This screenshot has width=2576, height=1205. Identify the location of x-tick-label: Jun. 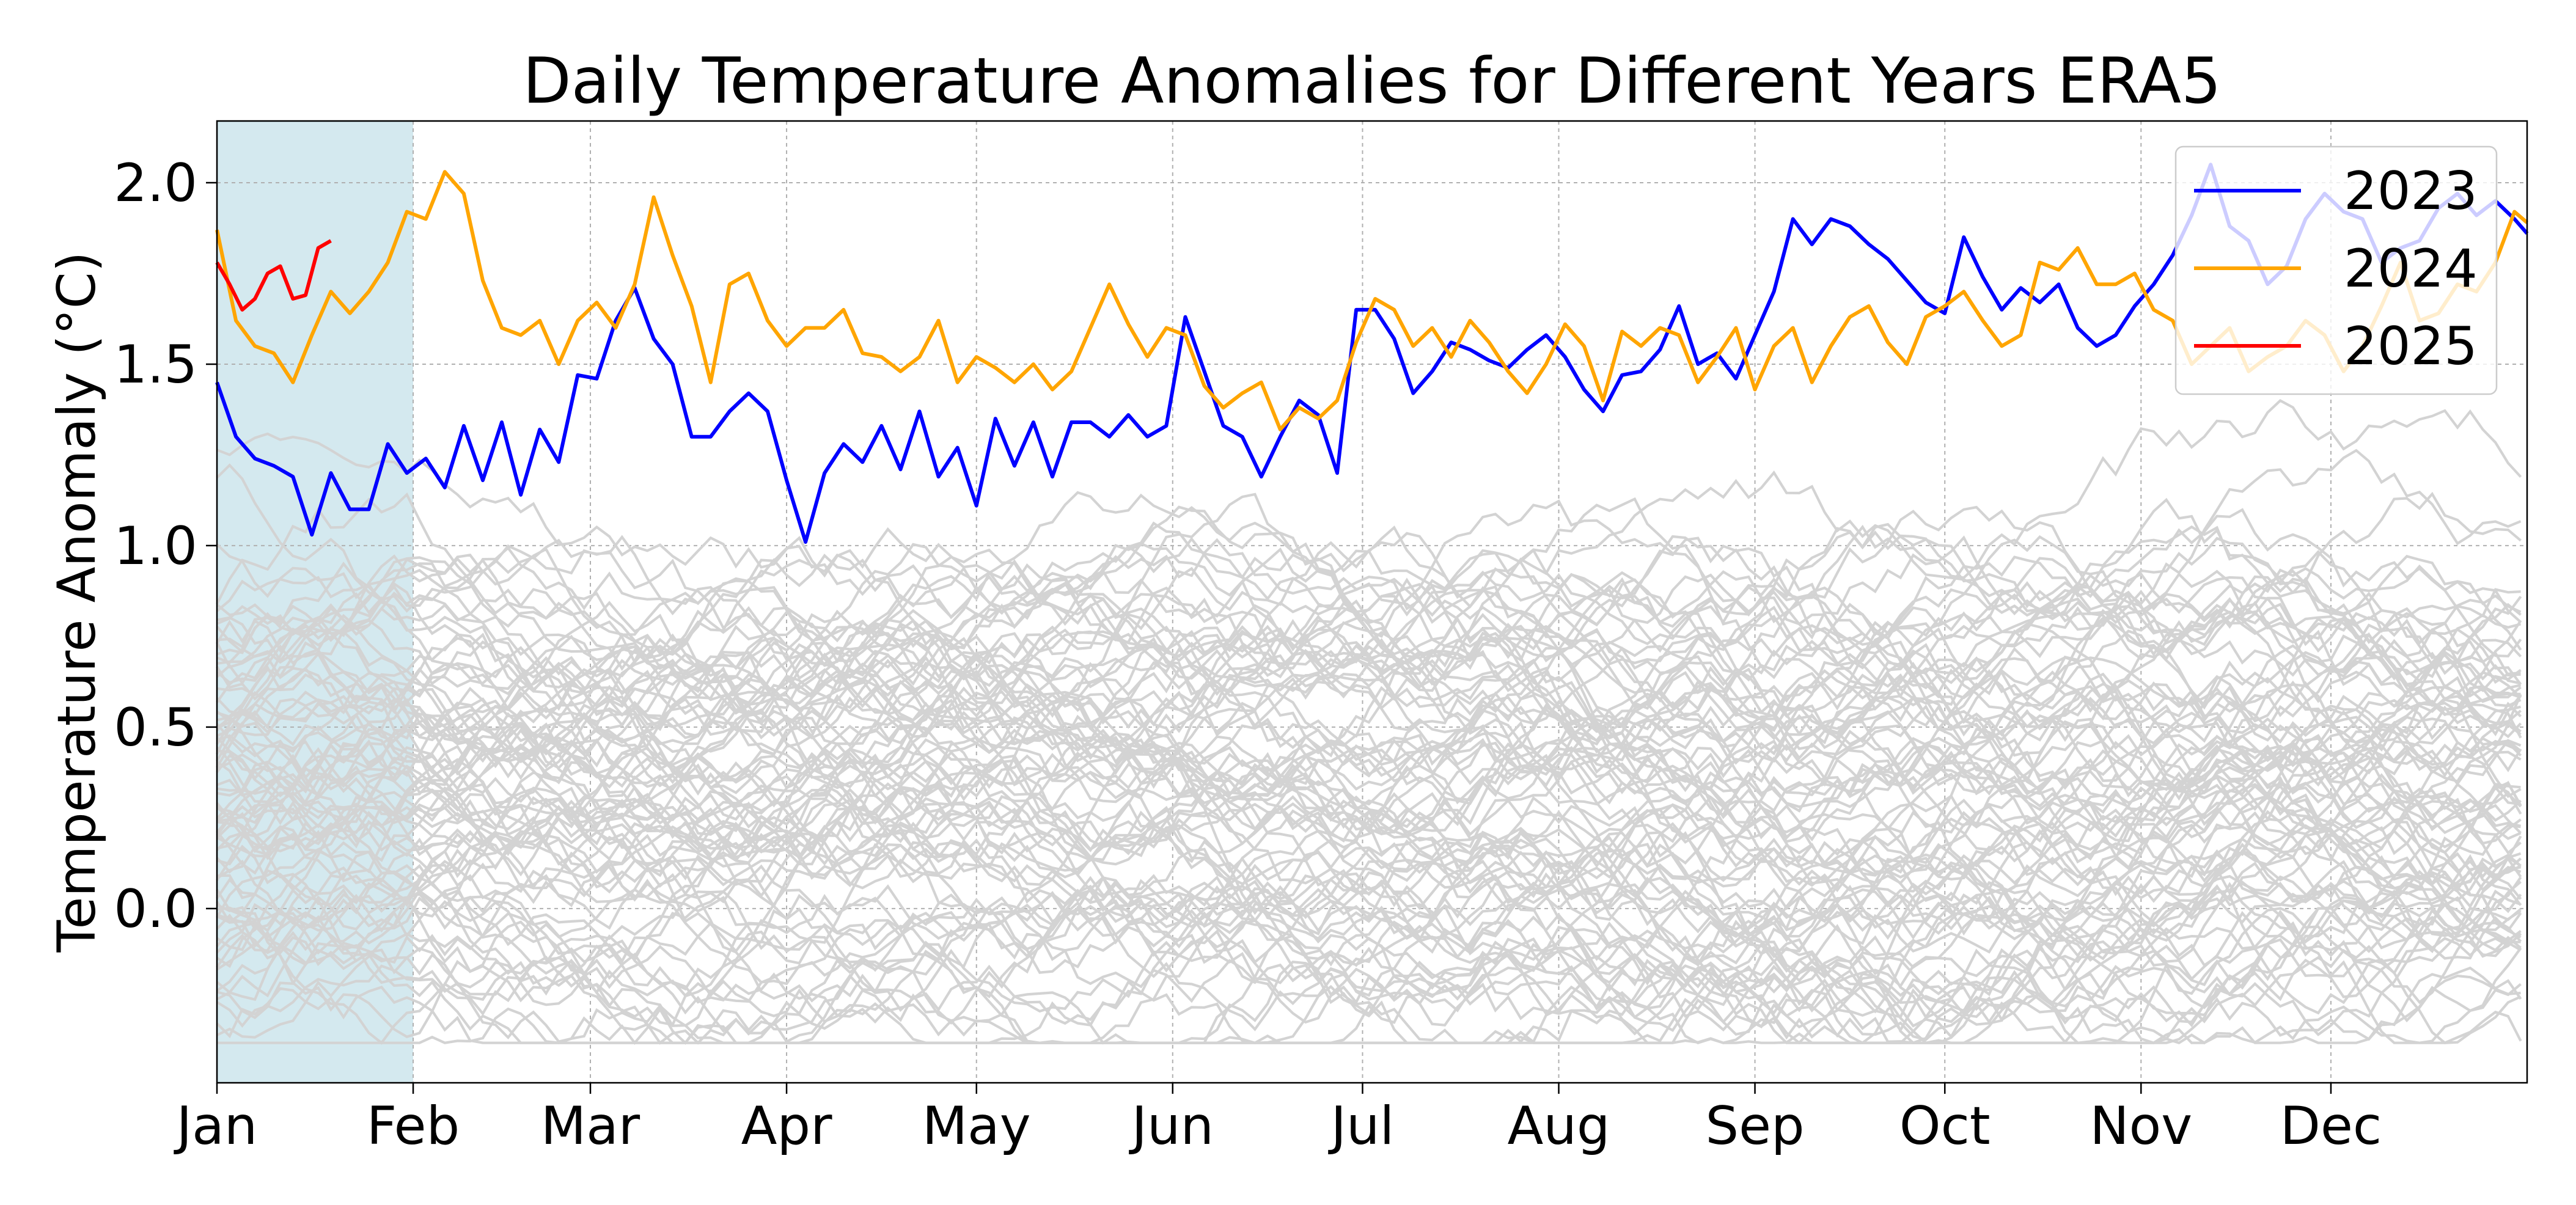
(1171, 1126).